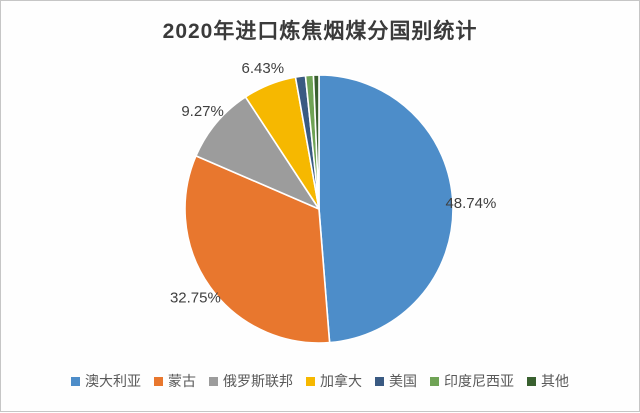 The image size is (640, 413). What do you see at coordinates (531, 381) in the screenshot?
I see `legend-swatch-other` at bounding box center [531, 381].